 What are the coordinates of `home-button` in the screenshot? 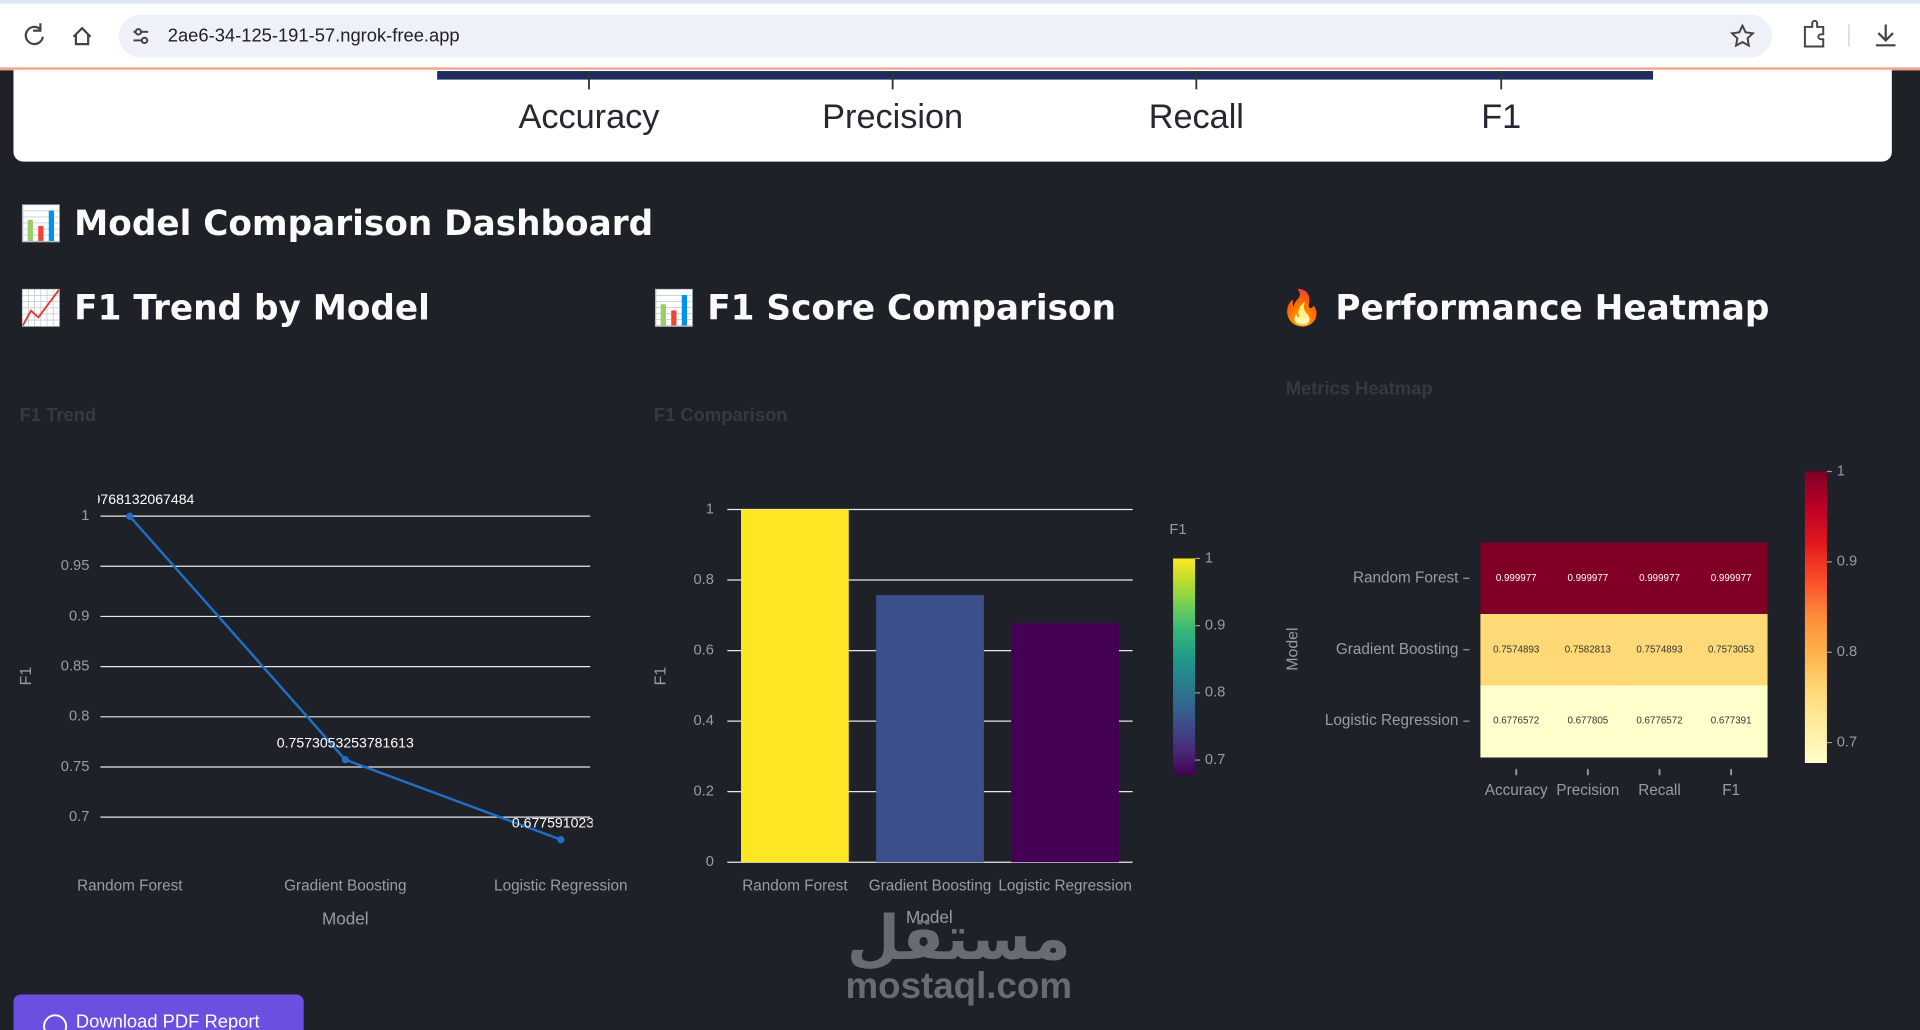 It's located at (82, 36).